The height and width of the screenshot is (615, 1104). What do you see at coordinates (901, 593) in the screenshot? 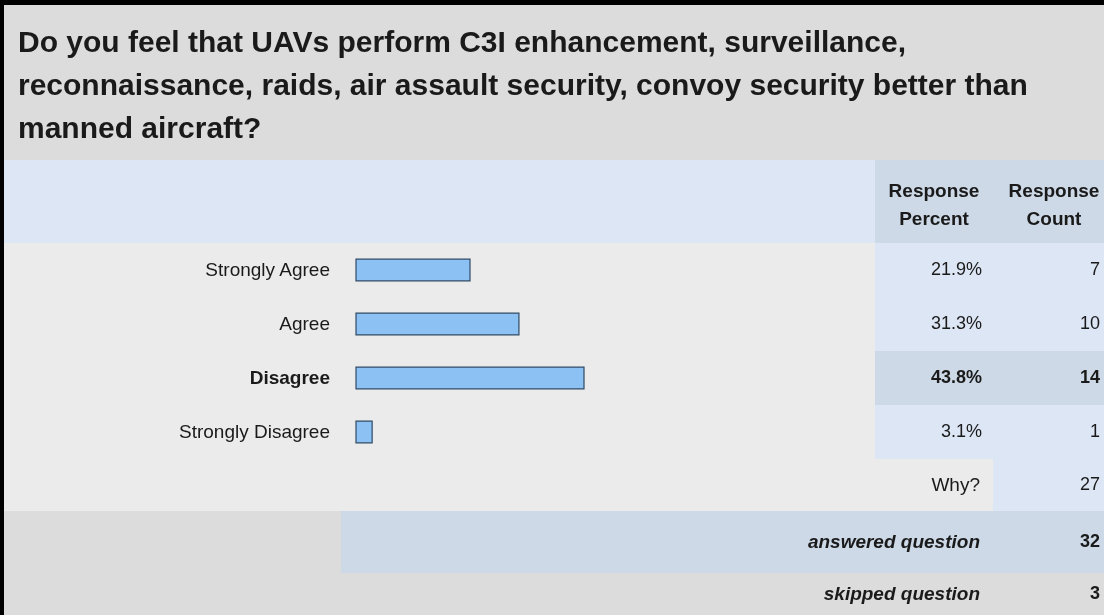
I see `text: skipped question` at bounding box center [901, 593].